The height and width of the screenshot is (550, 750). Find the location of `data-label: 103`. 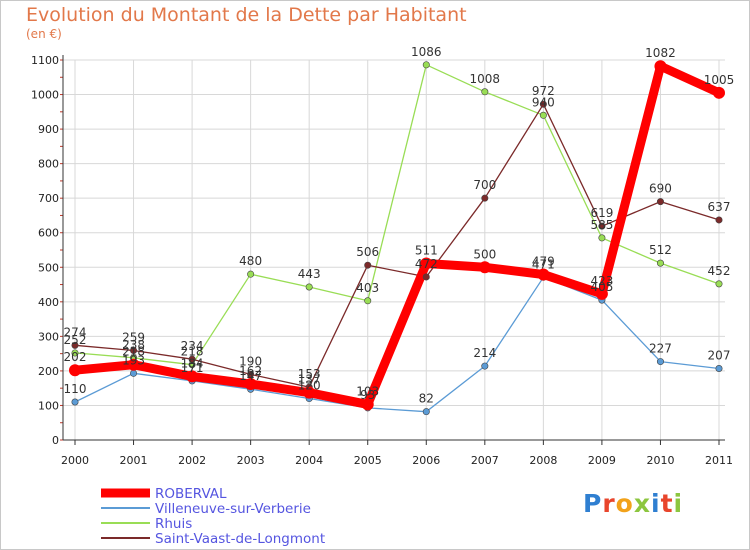

data-label: 103 is located at coordinates (367, 391).